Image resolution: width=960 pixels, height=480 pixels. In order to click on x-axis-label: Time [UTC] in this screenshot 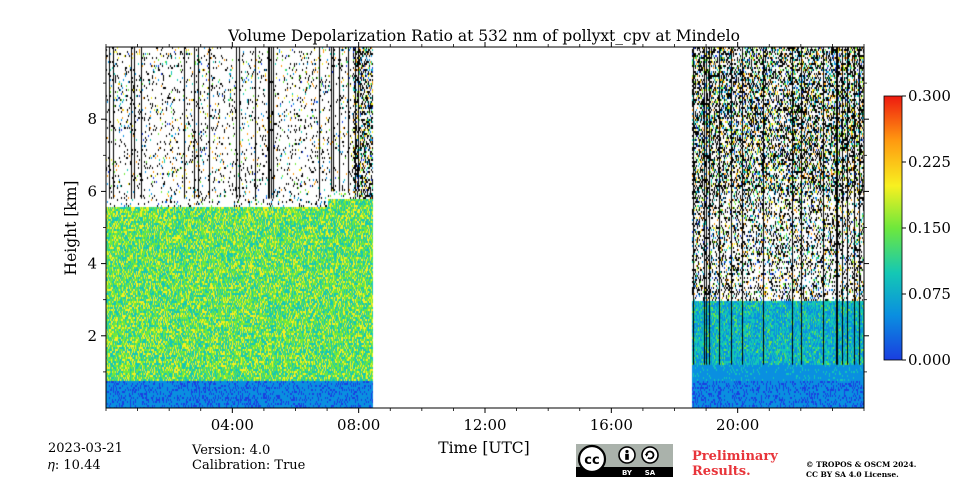, I will do `click(483, 448)`.